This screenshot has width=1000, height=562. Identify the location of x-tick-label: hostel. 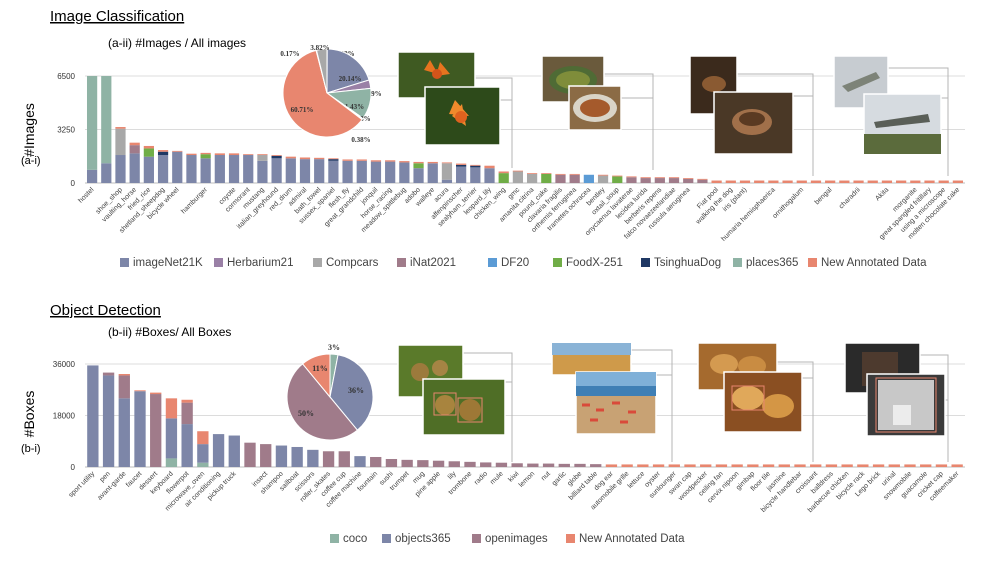
(86, 195).